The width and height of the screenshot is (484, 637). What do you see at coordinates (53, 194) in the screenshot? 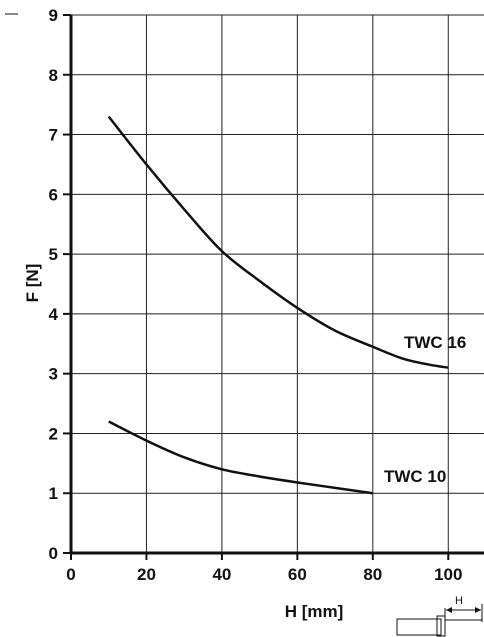
I see `y-tick-label: 6` at bounding box center [53, 194].